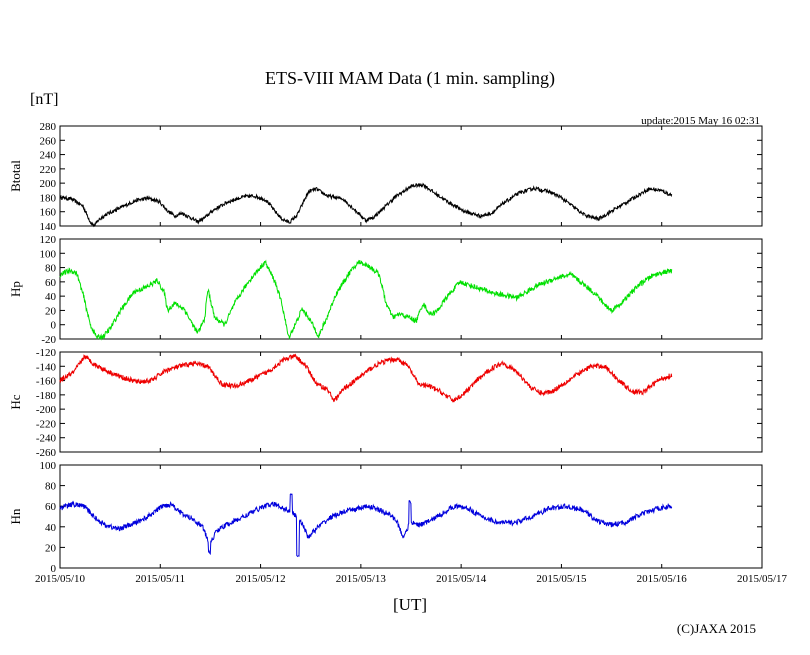 Image resolution: width=810 pixels, height=655 pixels. I want to click on y-tick-label: -240, so click(46, 439).